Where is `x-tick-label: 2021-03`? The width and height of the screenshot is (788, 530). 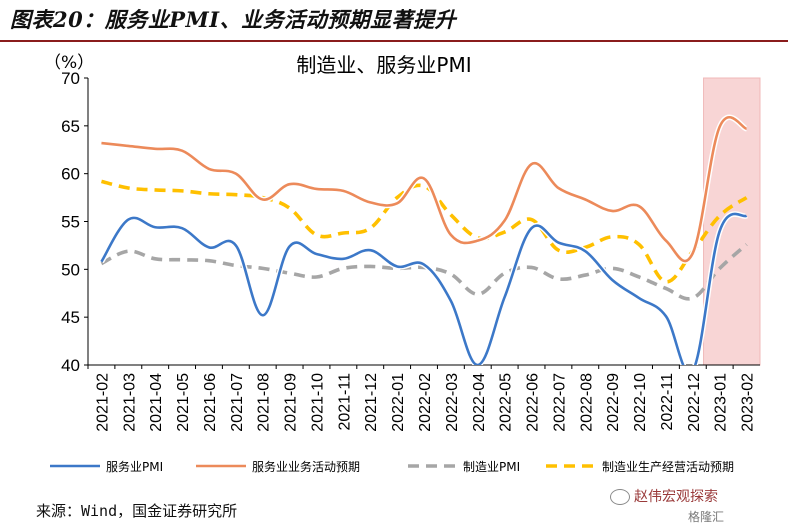
x-tick-label: 2021-03 is located at coordinates (129, 402).